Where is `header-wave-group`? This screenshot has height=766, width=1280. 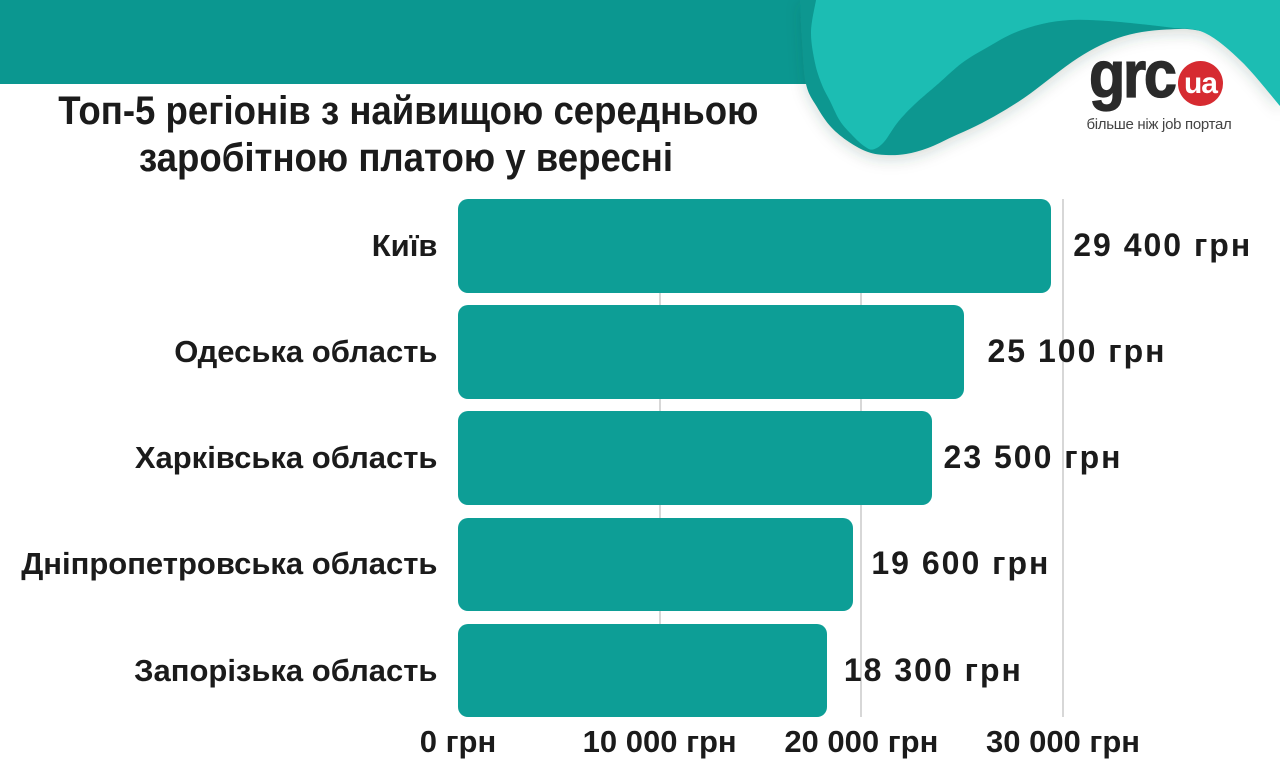
header-wave-group is located at coordinates (1040, 78).